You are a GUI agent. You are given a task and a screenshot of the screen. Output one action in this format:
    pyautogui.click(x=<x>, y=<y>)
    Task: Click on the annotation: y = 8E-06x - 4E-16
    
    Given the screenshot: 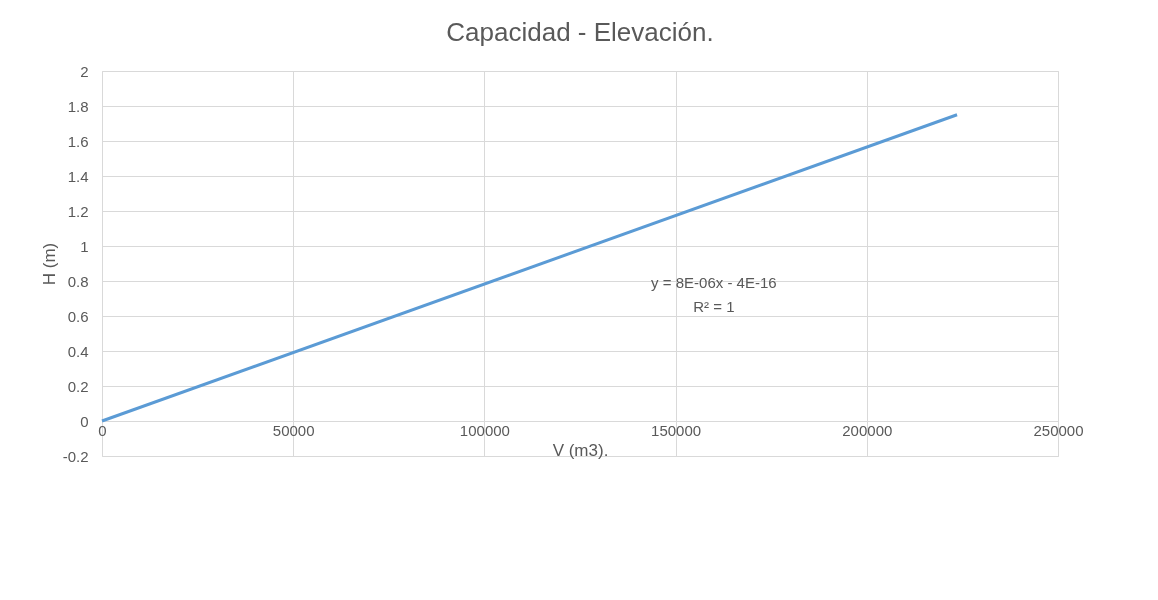 What is the action you would take?
    pyautogui.click(x=714, y=282)
    